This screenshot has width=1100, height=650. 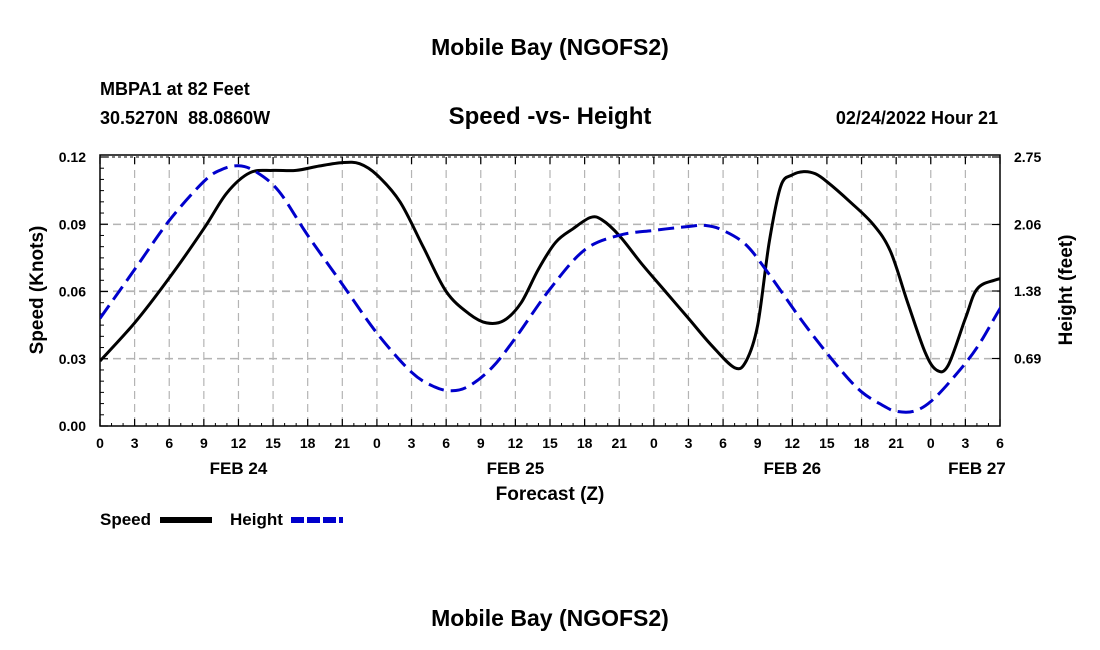 I want to click on y2-tick-label: 1.38, so click(x=1027, y=291).